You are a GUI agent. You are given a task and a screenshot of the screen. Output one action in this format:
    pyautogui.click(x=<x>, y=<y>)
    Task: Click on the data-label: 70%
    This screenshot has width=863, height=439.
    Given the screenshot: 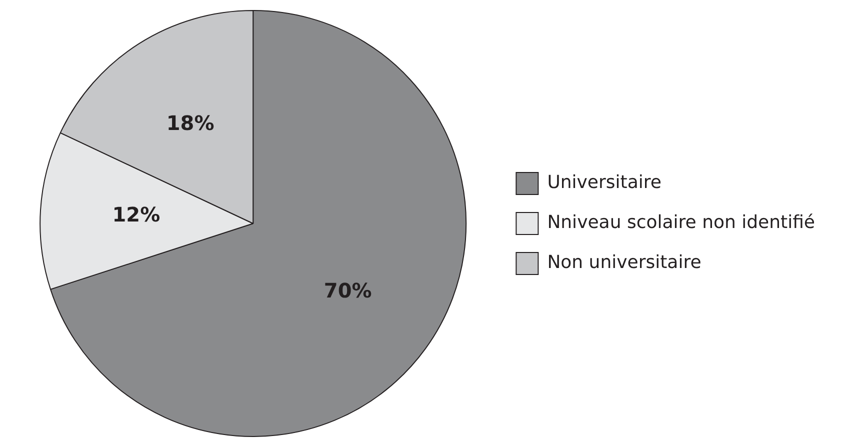 What is the action you would take?
    pyautogui.click(x=348, y=290)
    